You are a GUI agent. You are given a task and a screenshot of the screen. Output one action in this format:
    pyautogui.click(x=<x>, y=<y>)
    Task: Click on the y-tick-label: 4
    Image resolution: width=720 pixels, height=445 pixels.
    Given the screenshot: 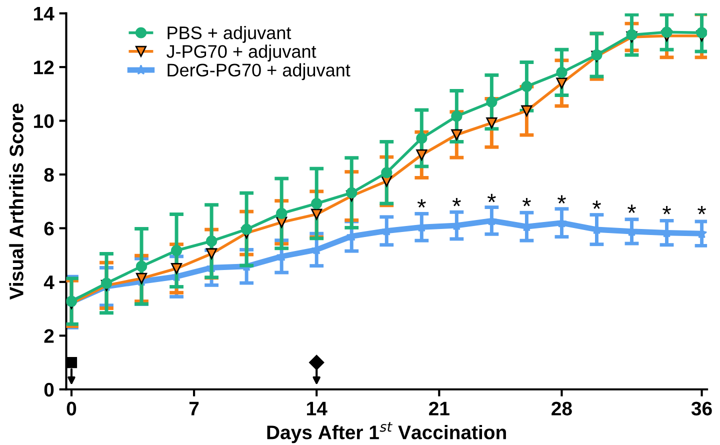 What is the action you would take?
    pyautogui.click(x=49, y=282)
    